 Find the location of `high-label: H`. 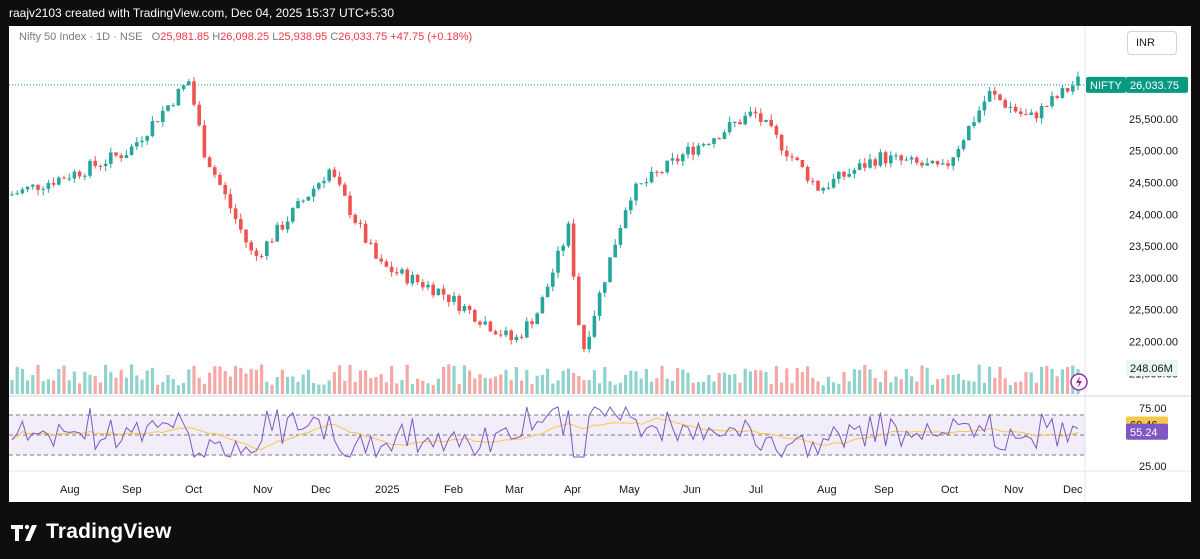

high-label: H is located at coordinates (216, 37).